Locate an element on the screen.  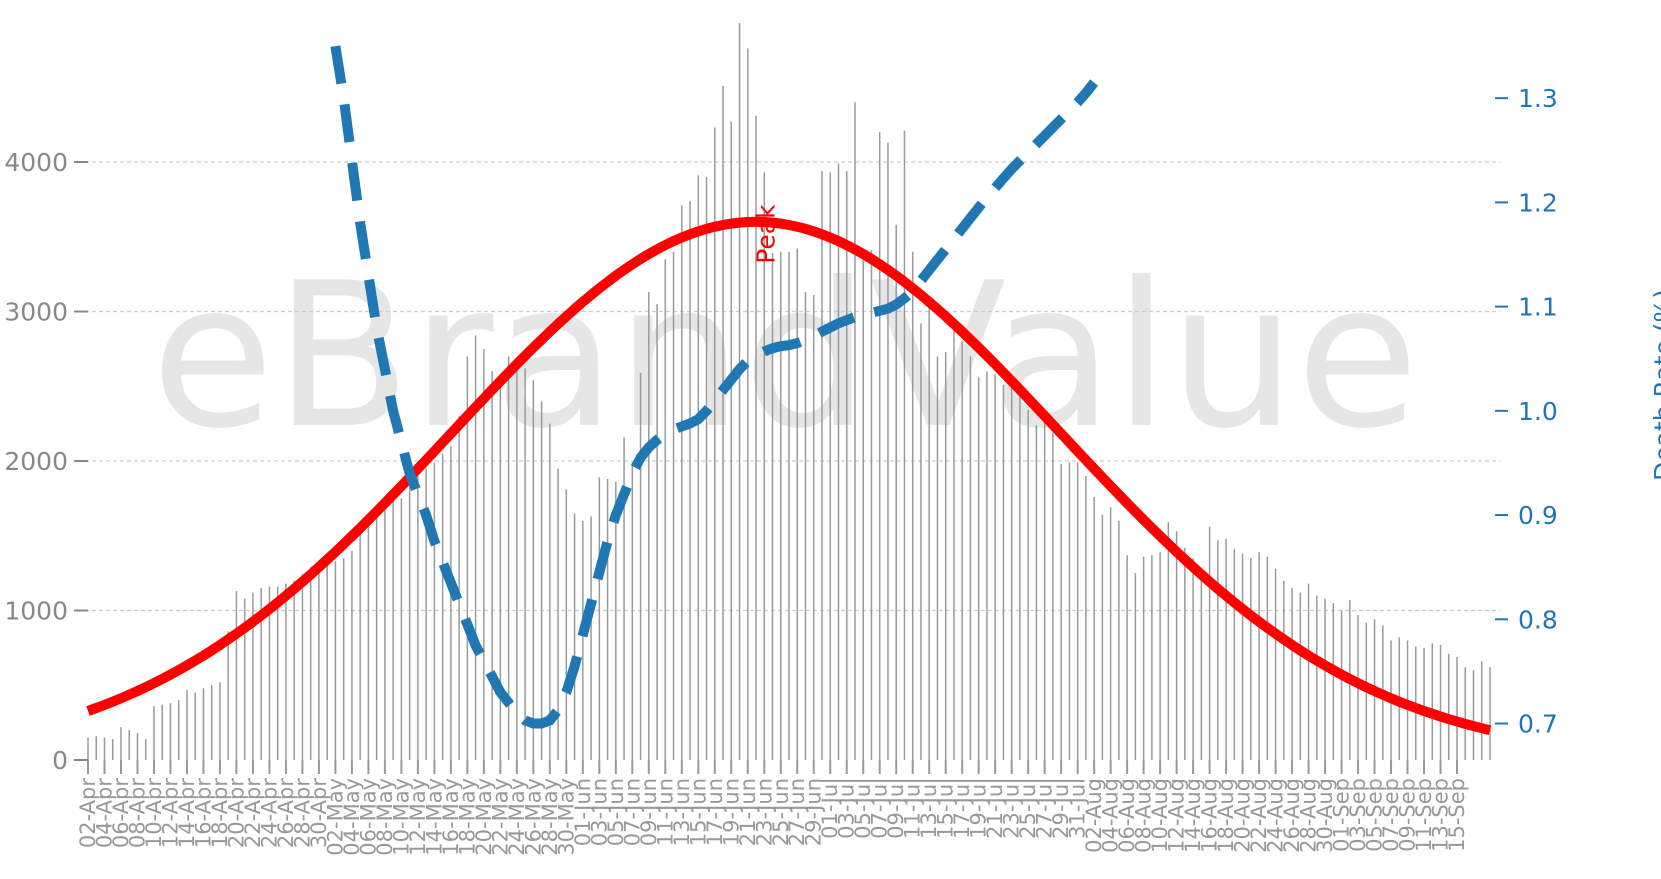
x-tick-label: 12-May is located at coordinates (418, 817).